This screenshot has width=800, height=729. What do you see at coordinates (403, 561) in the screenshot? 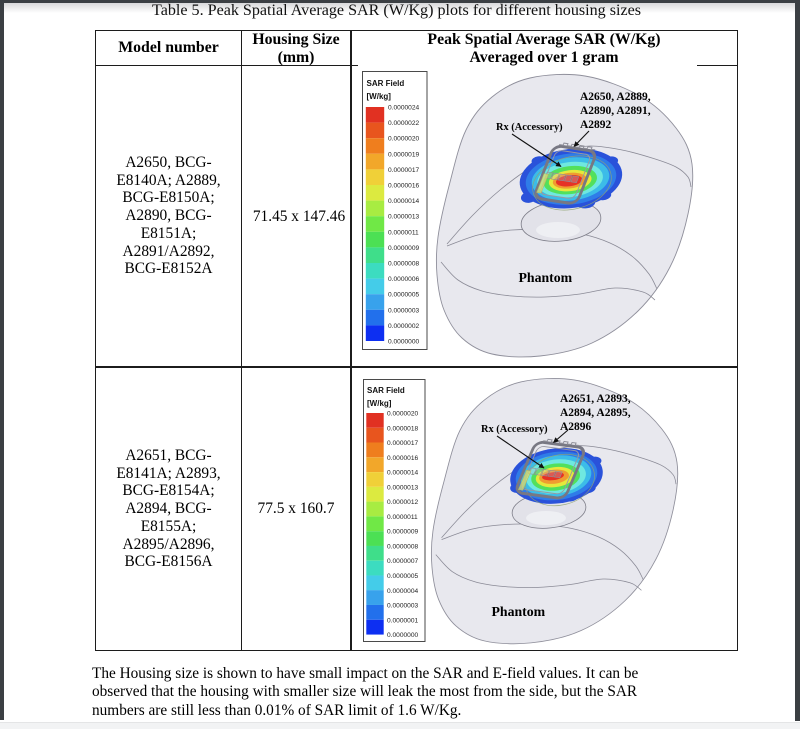
I see `svg-text: 0.0000007` at bounding box center [403, 561].